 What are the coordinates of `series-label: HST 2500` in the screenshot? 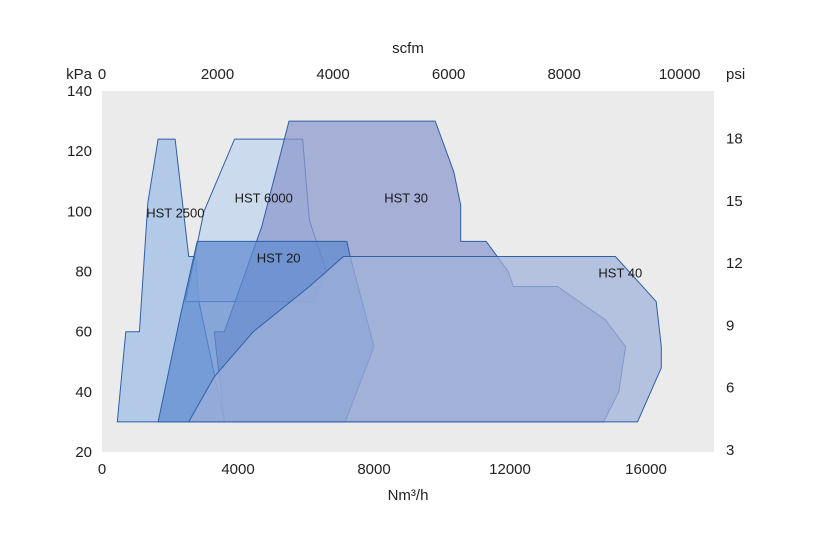 It's located at (175, 212).